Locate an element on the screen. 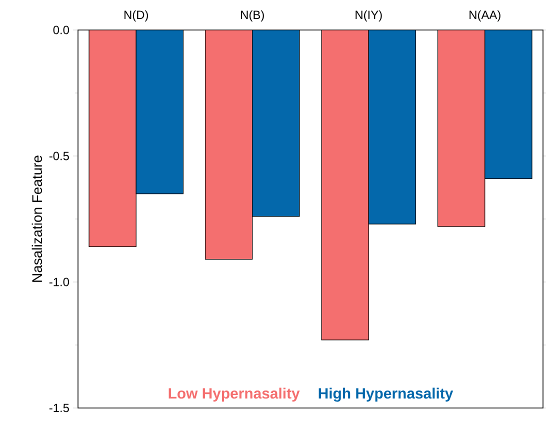 This screenshot has height=424, width=546. y-tick-label: -1.5 is located at coordinates (59, 408).